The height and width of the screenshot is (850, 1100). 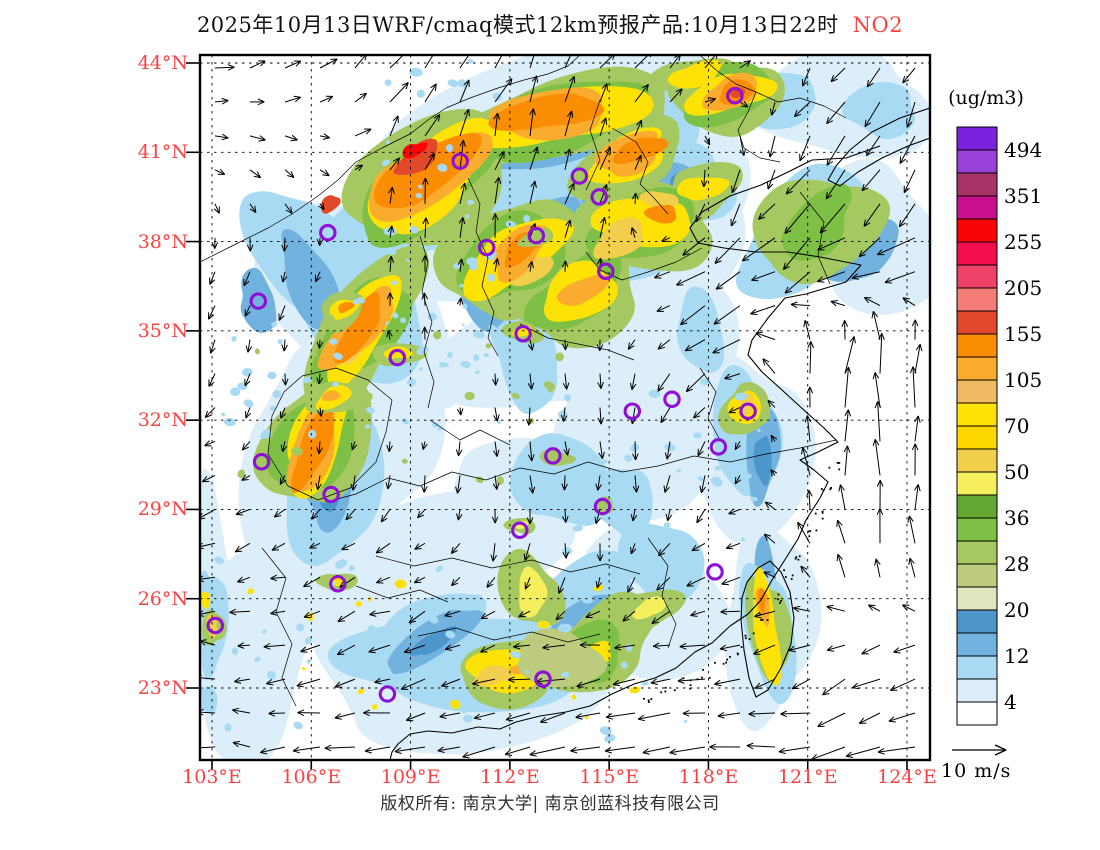 What do you see at coordinates (162, 509) in the screenshot?
I see `lat-label: 29°N` at bounding box center [162, 509].